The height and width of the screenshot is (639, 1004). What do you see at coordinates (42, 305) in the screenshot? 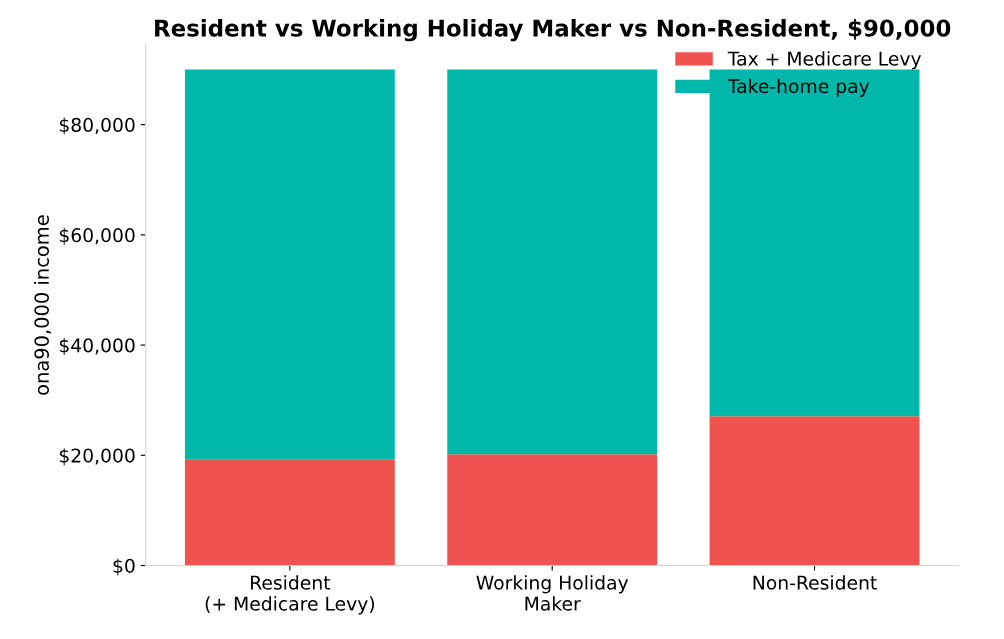
I see `y-axis-title: ona90,000 income` at bounding box center [42, 305].